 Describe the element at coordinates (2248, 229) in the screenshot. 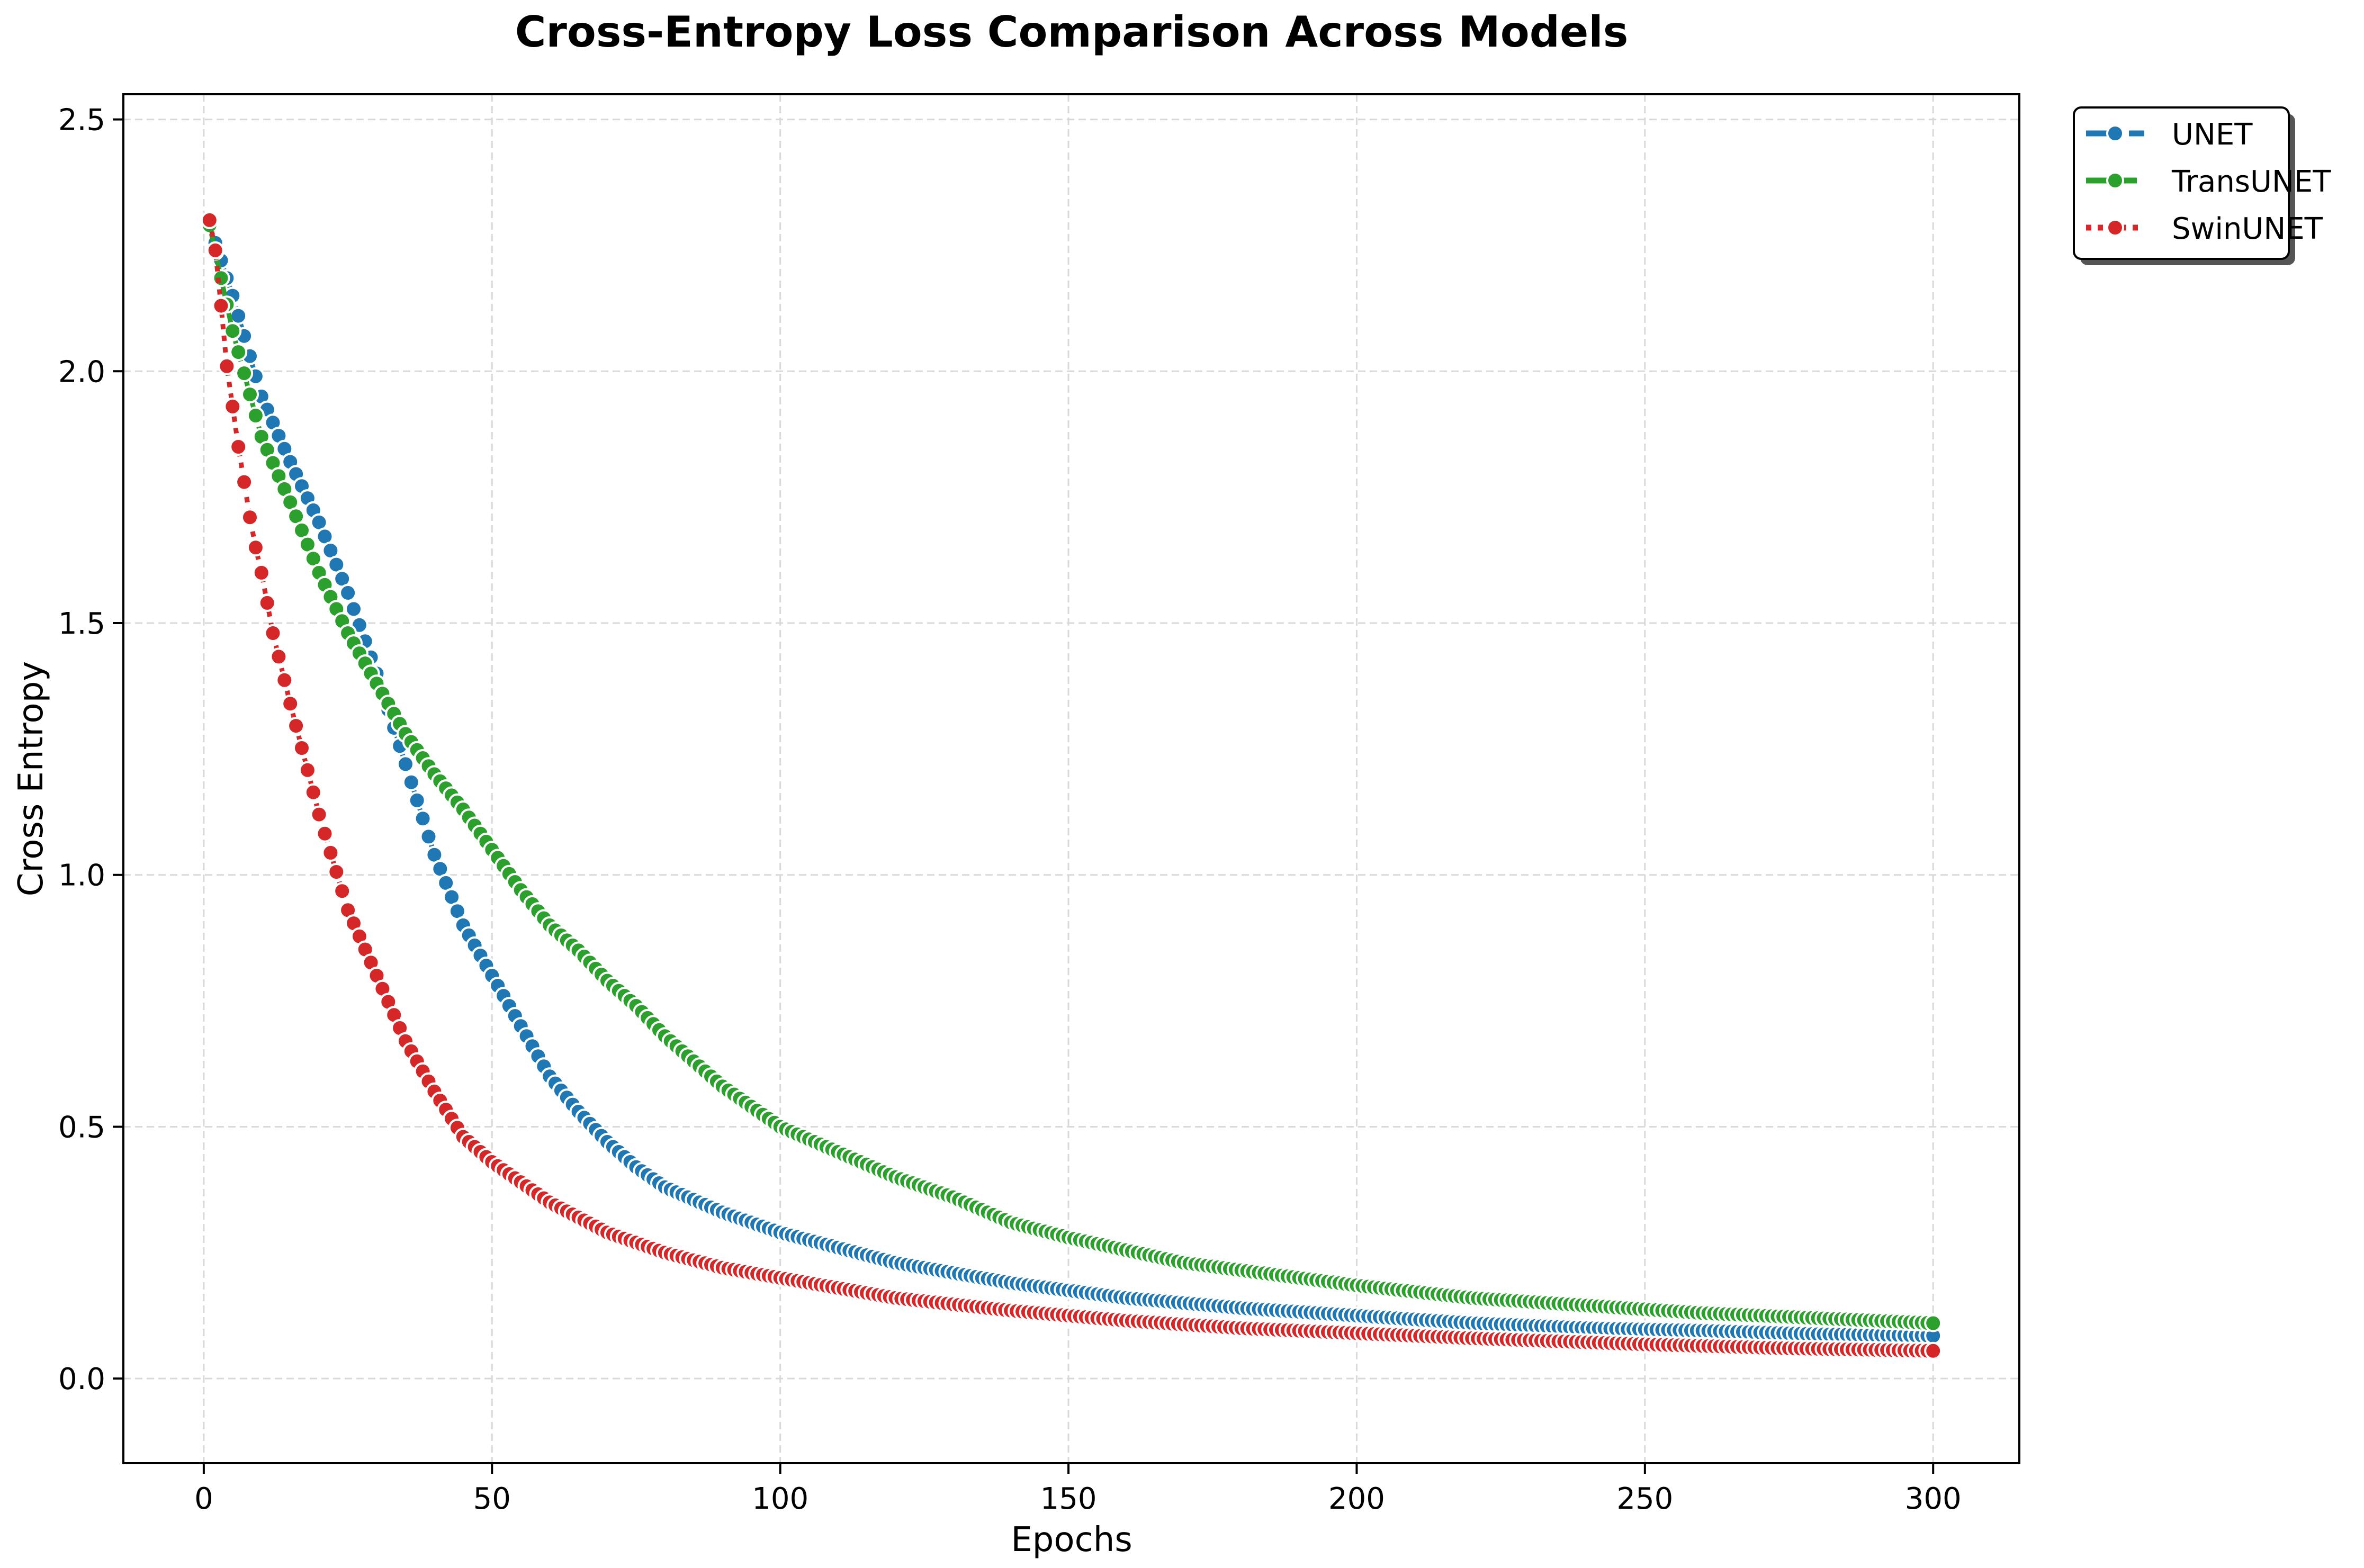

I see `legend-label-swinunet: SwinUNET` at that location.